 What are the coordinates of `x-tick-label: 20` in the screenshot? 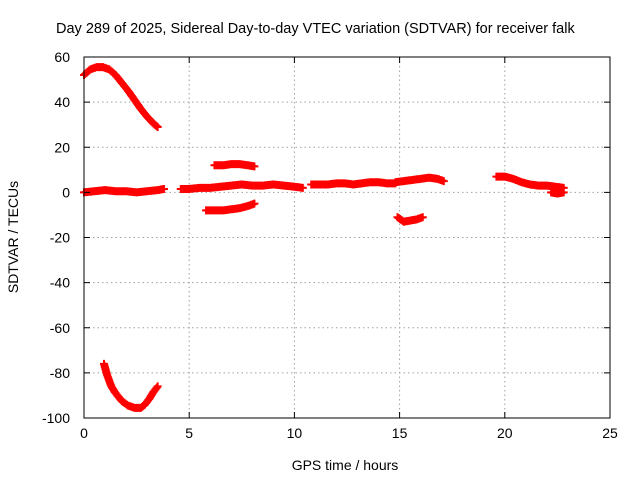 It's located at (505, 433).